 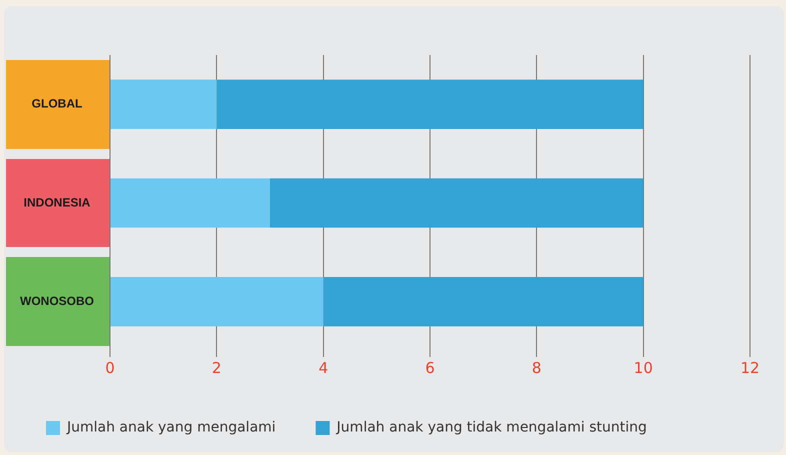 I want to click on legend-label: Jumlah anak yang mengalami, so click(x=171, y=428).